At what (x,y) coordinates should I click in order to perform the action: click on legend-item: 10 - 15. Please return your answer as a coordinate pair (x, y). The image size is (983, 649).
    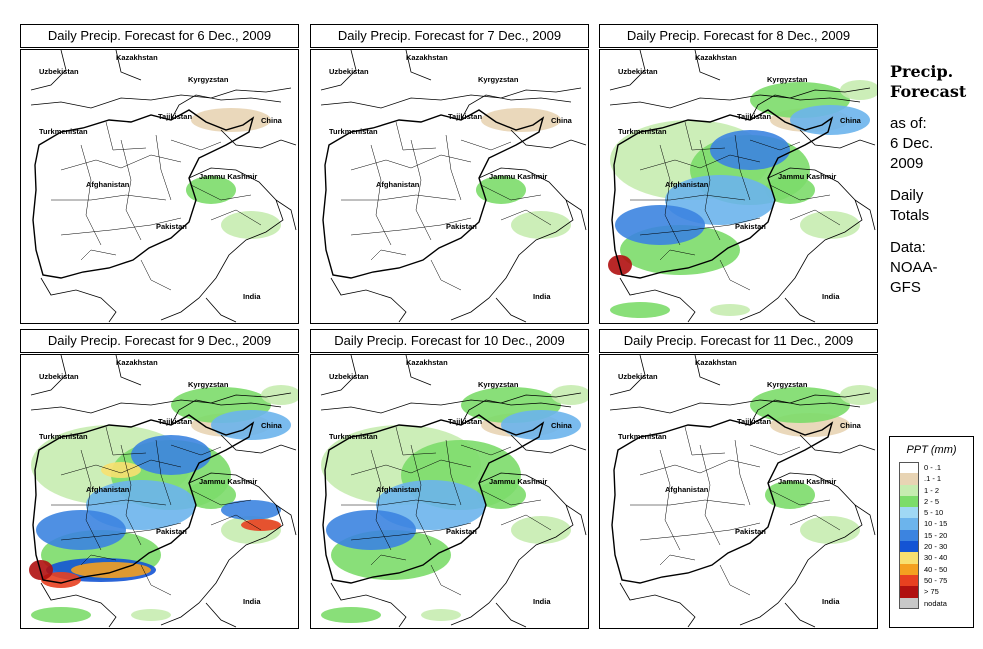
    Looking at the image, I should click on (936, 524).